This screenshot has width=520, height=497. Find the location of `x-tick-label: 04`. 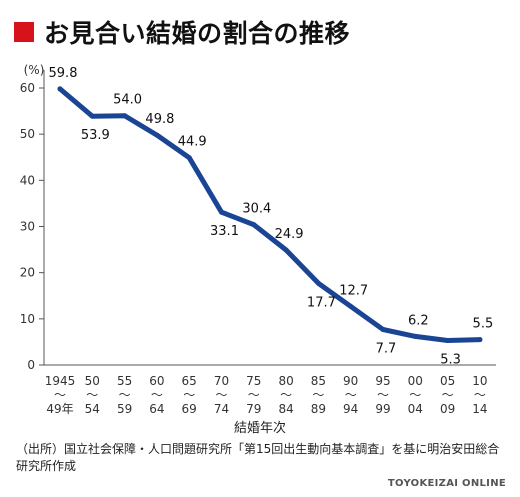

x-tick-label: 04 is located at coordinates (415, 409).